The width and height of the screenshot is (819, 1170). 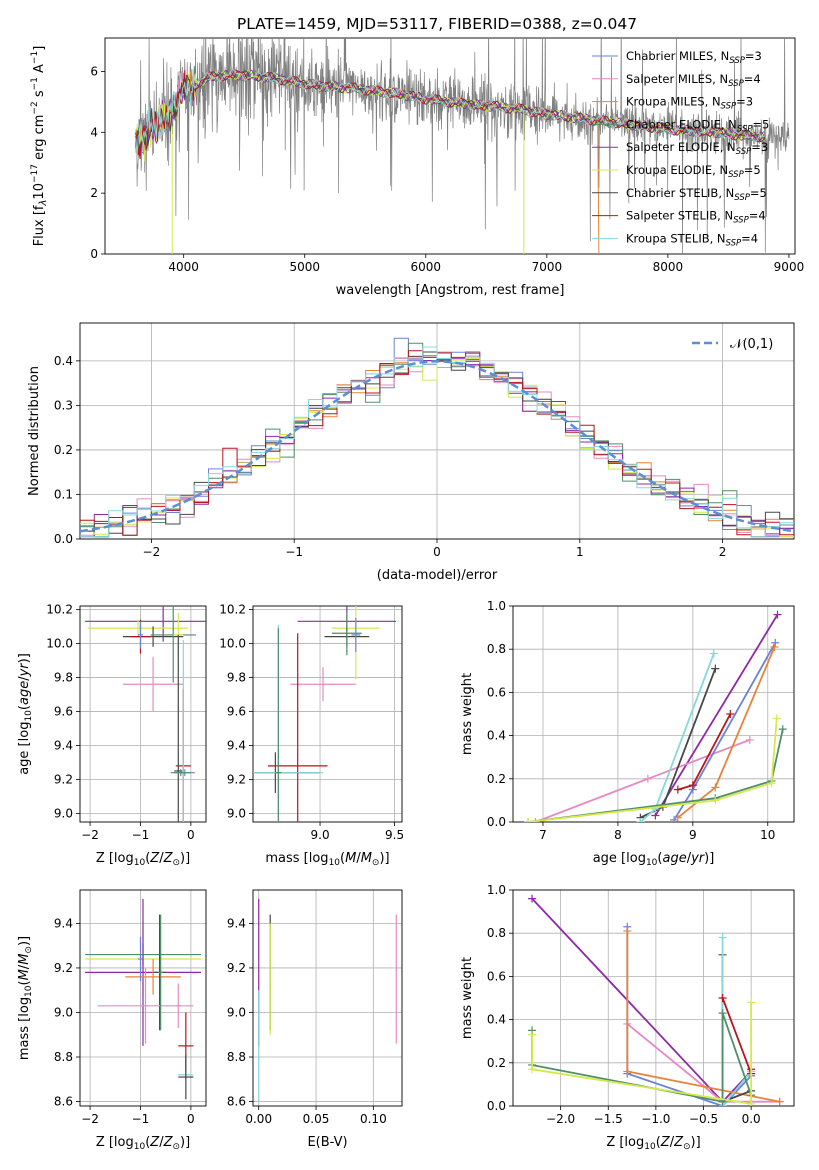 I want to click on y-tick-label: 9.8, so click(x=236, y=677).